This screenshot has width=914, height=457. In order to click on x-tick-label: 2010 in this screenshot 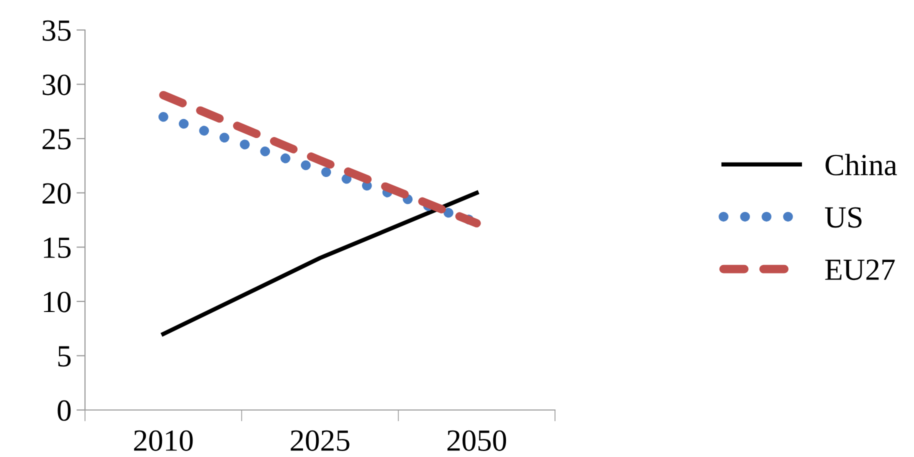, I will do `click(163, 440)`.